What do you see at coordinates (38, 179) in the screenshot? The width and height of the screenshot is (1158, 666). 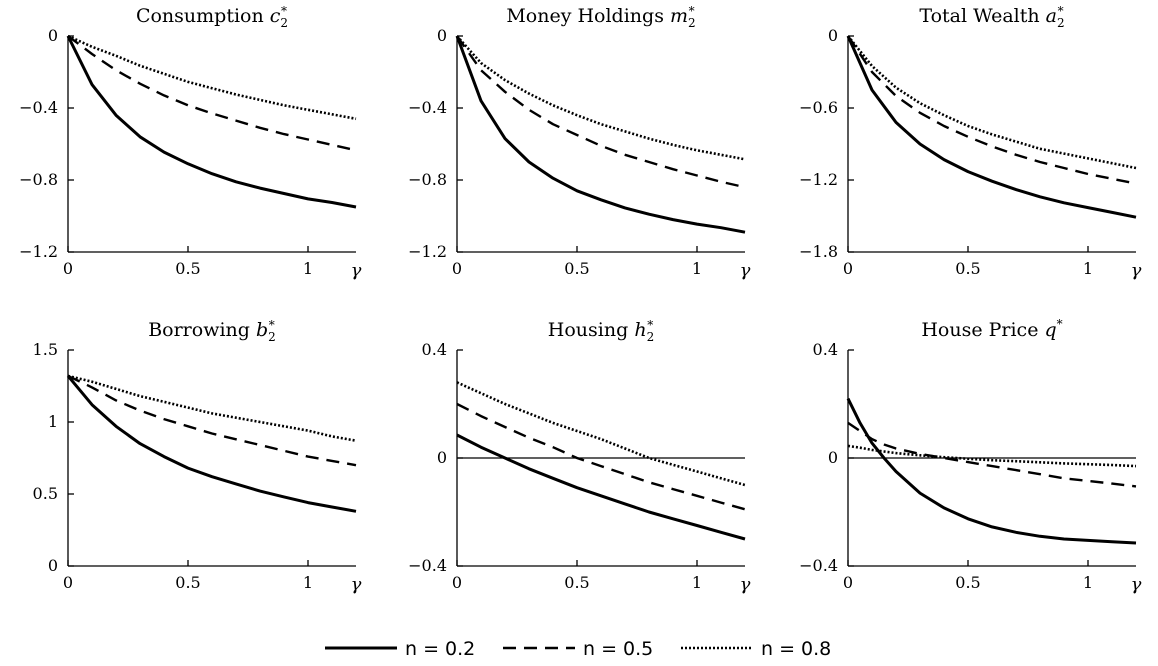 I see `y-tick-label: −0.8` at bounding box center [38, 179].